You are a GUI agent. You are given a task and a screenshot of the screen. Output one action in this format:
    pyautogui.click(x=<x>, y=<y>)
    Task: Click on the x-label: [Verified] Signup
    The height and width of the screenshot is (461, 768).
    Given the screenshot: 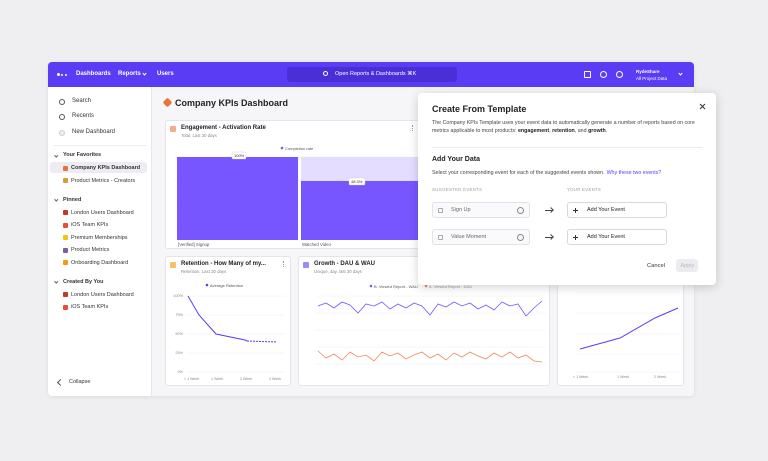 What is the action you would take?
    pyautogui.click(x=194, y=244)
    